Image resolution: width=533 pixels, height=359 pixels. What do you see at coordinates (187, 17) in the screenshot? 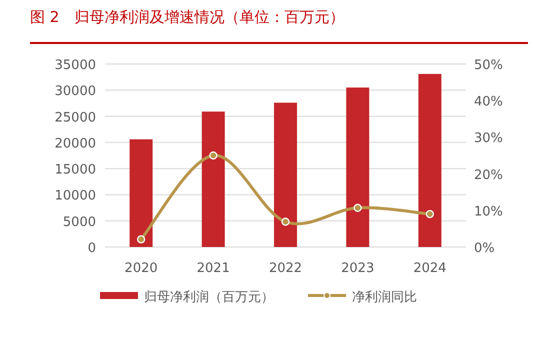
I see `chart-title: 图 2 归母净利润及增速情况（单位：百万元）` at bounding box center [187, 17].